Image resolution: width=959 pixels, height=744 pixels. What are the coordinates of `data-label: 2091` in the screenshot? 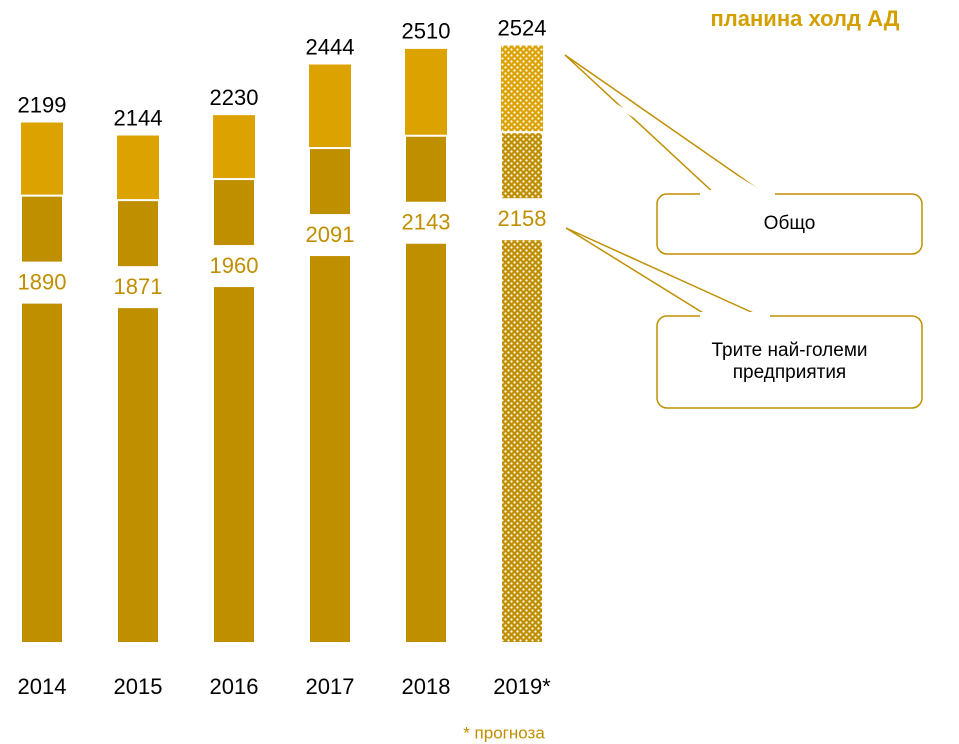 It's located at (330, 234).